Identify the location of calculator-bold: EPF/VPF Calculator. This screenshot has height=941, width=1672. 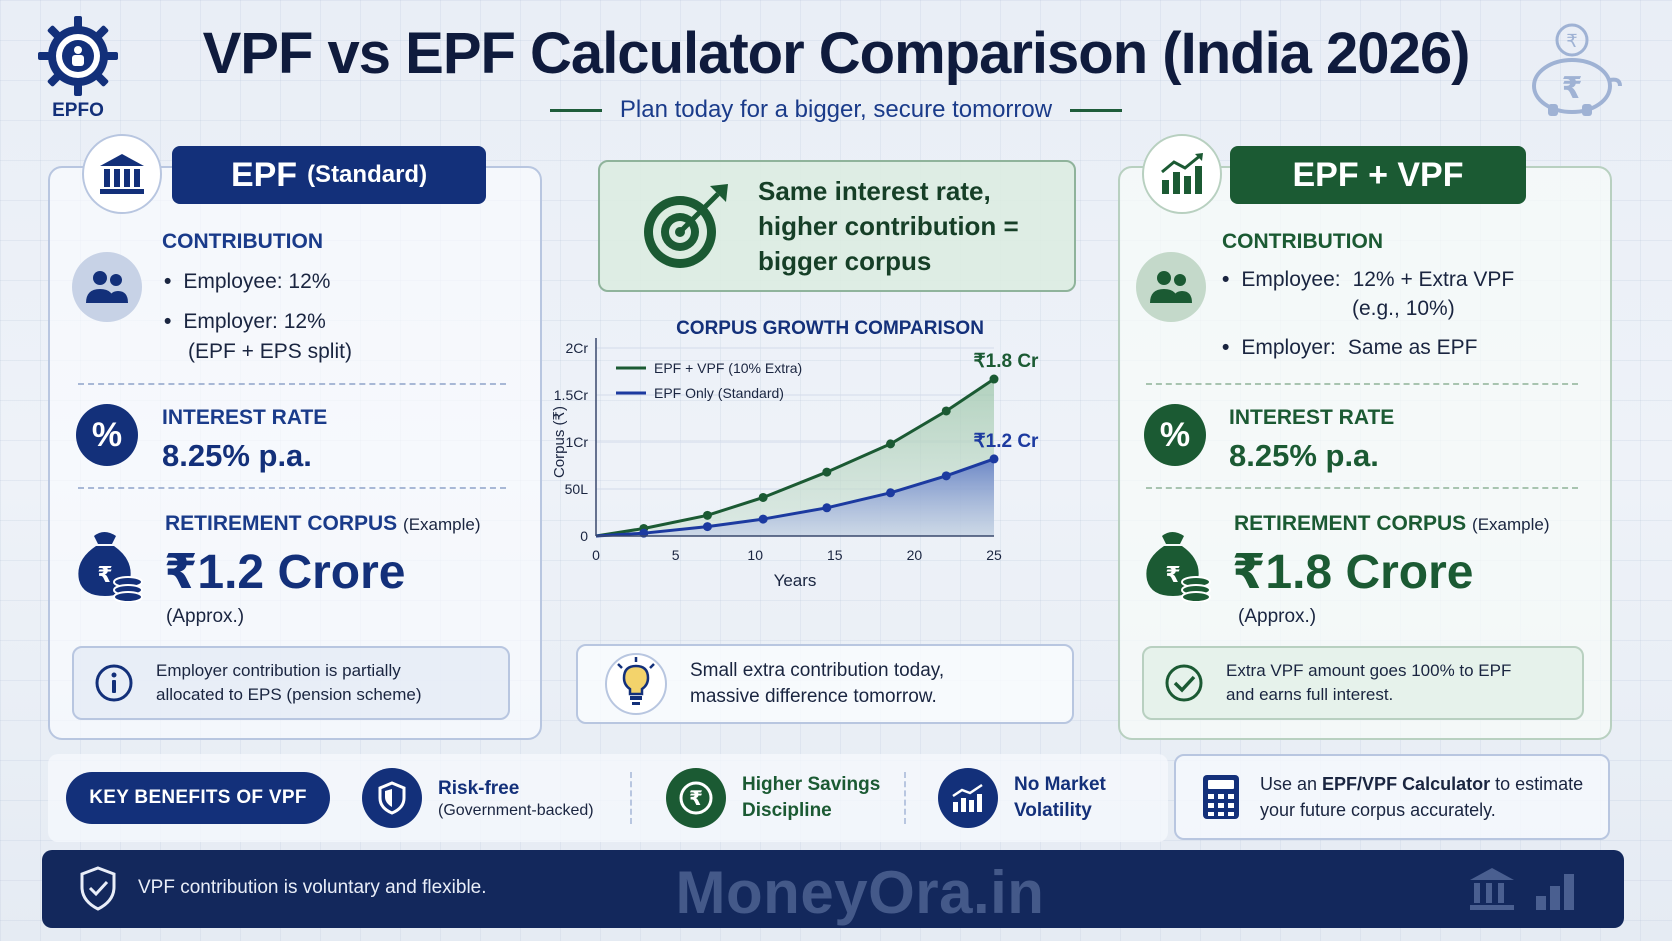
(1406, 784).